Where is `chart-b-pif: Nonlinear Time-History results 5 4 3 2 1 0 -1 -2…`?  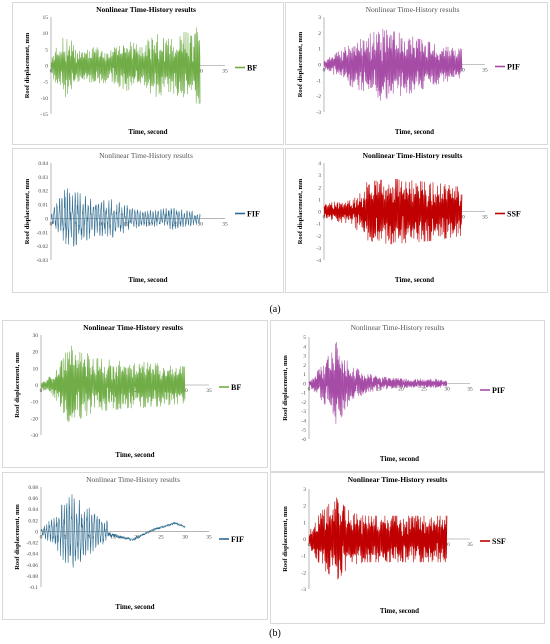
chart-b-pif: Nonlinear Time-History results 5 4 3 2 1 0 -1 -2… is located at coordinates (407, 396).